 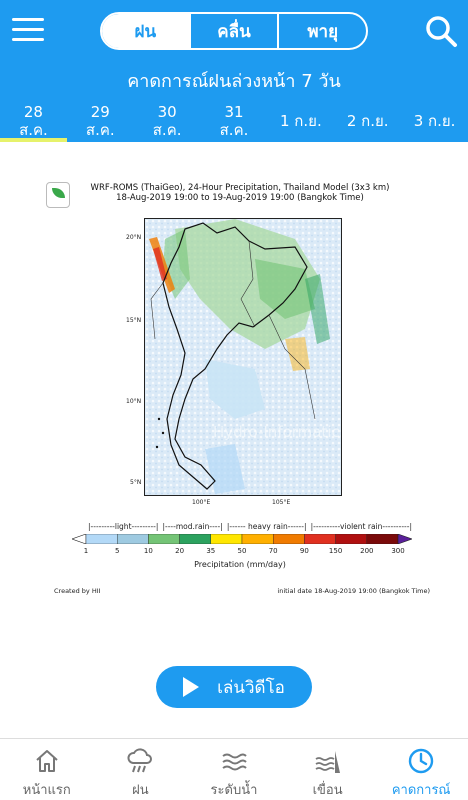 What do you see at coordinates (273, 551) in the screenshot?
I see `colorbar-tick-label: 70` at bounding box center [273, 551].